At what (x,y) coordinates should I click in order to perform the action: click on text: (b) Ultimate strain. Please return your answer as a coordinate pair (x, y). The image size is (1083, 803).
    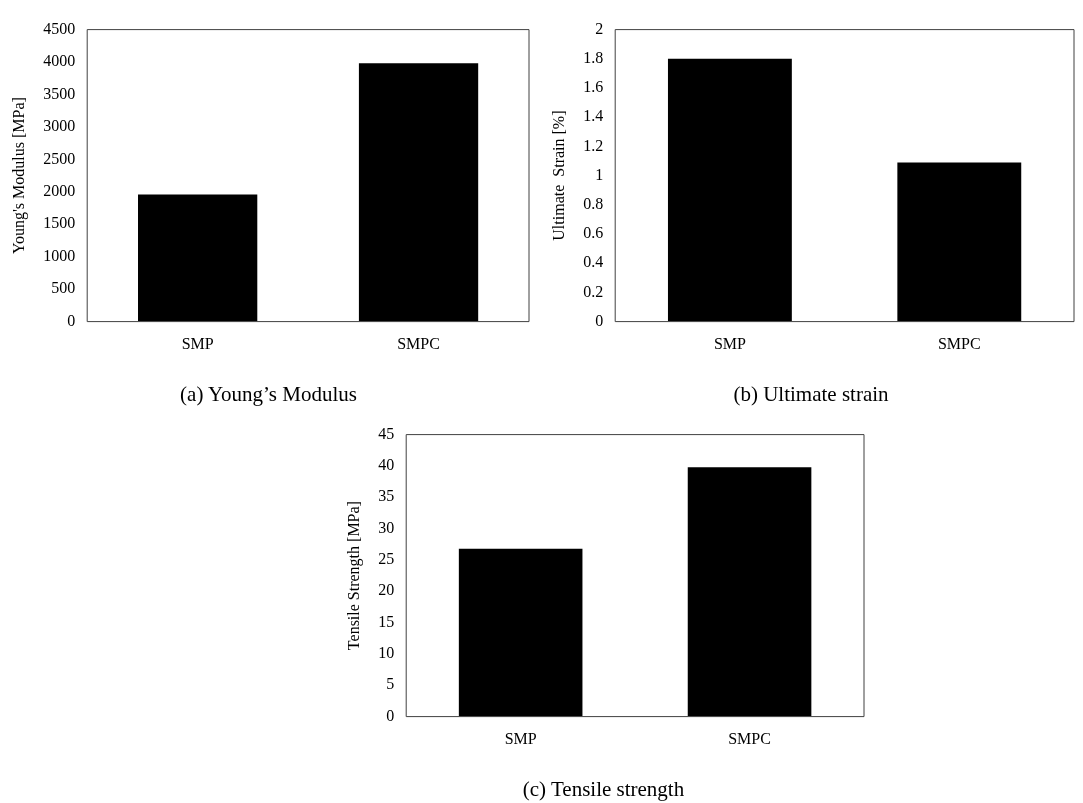
    Looking at the image, I should click on (811, 393).